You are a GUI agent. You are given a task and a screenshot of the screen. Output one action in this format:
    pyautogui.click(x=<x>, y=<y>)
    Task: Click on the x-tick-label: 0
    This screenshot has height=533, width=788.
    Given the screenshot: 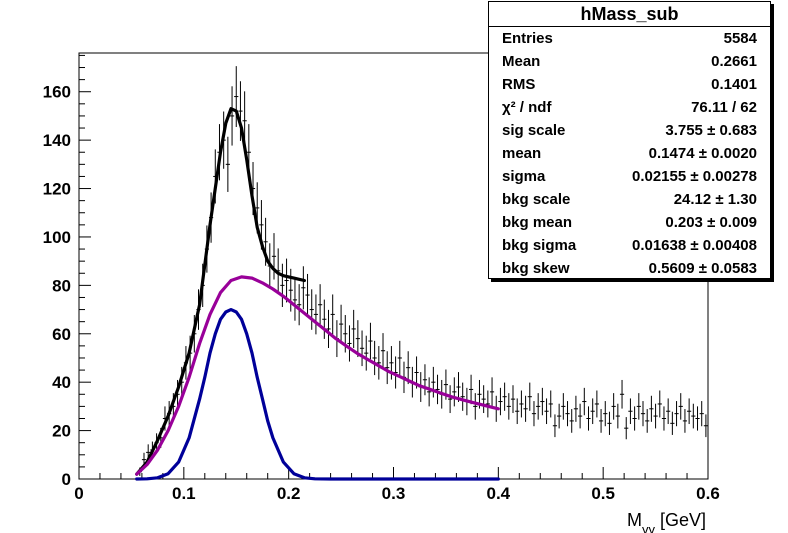 What is the action you would take?
    pyautogui.click(x=78, y=493)
    